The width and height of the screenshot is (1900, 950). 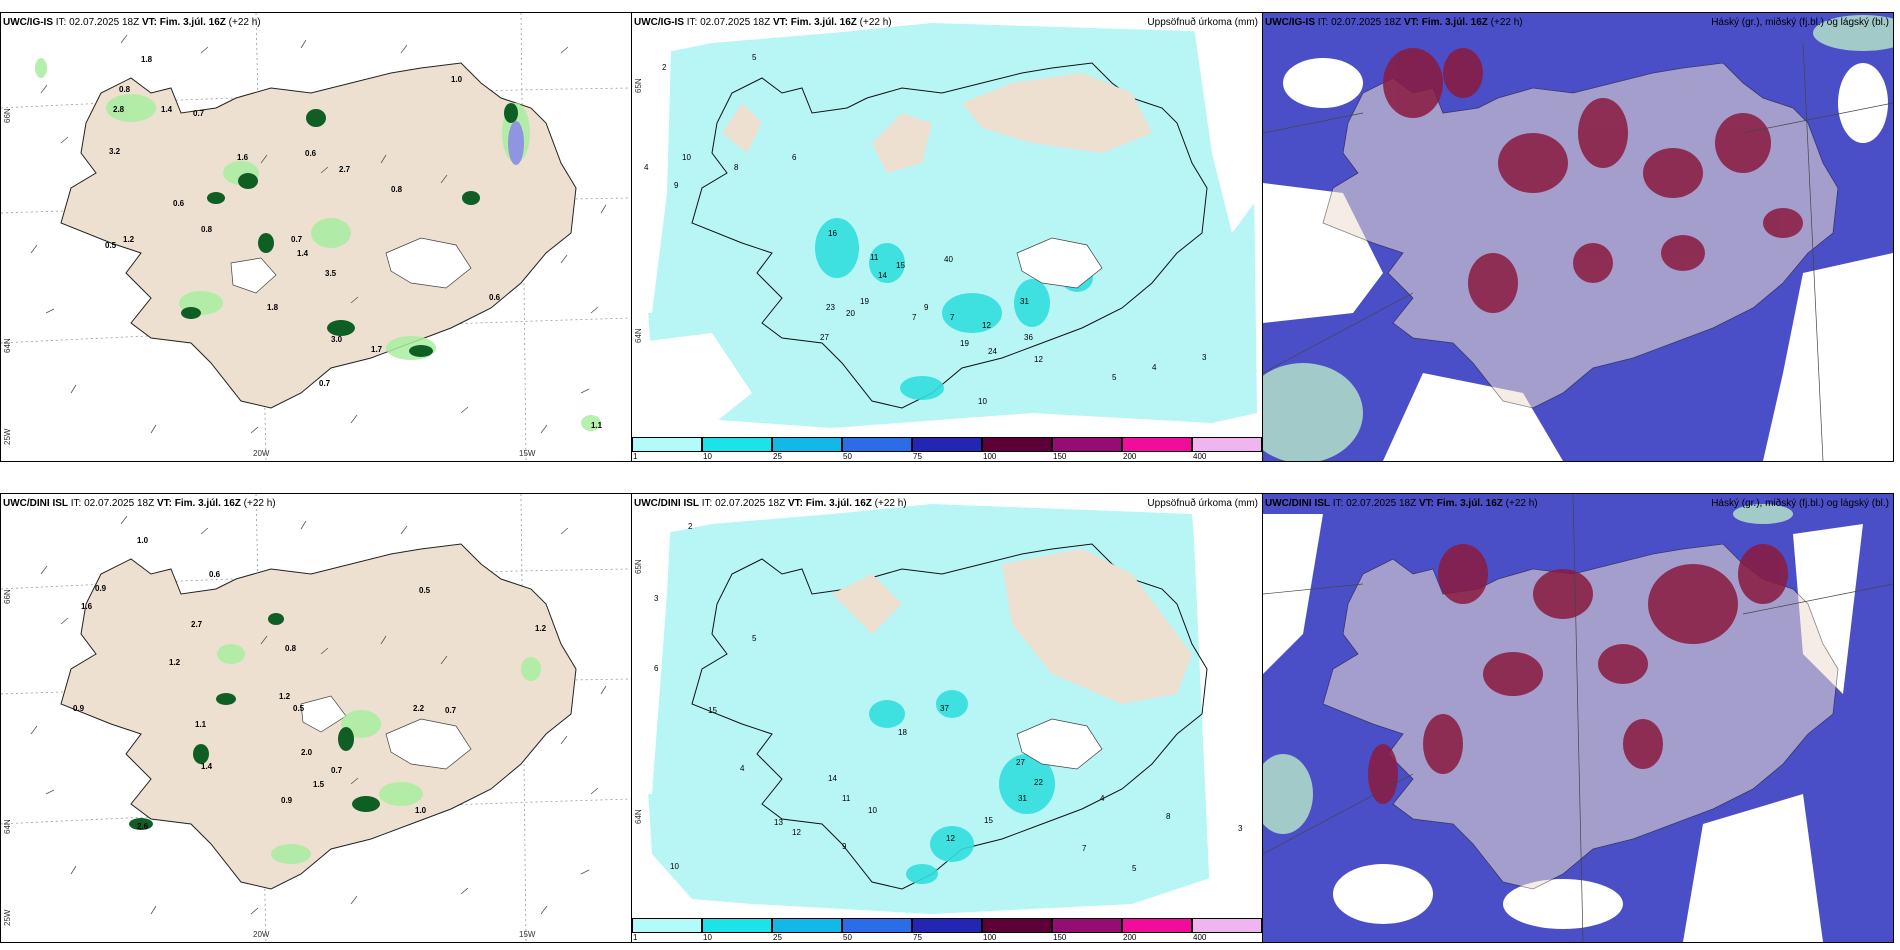 I want to click on map-accumulated-precip, so click(x=947, y=223).